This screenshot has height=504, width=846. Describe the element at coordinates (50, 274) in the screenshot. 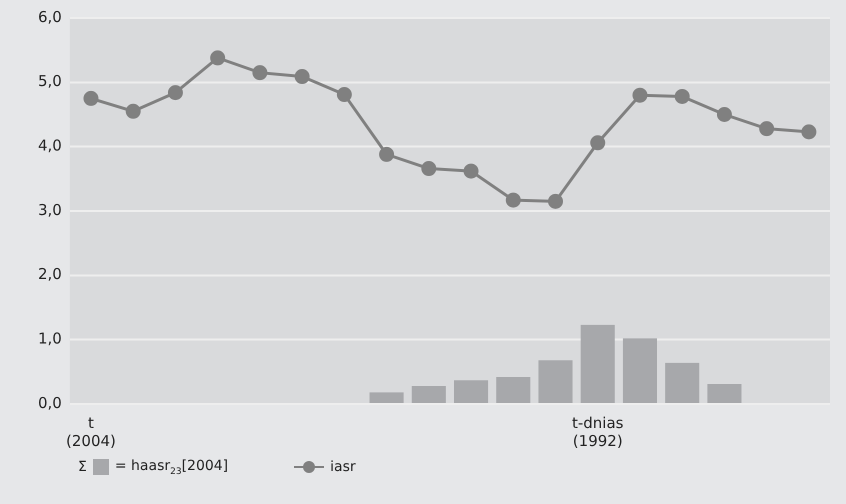

I see `y-tick-label: 2,0` at that location.